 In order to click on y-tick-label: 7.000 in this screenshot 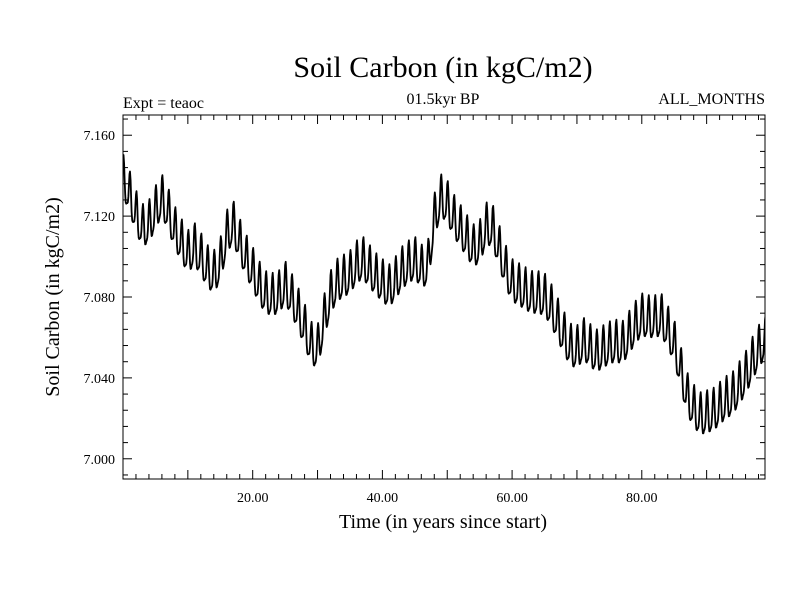, I will do `click(100, 460)`.